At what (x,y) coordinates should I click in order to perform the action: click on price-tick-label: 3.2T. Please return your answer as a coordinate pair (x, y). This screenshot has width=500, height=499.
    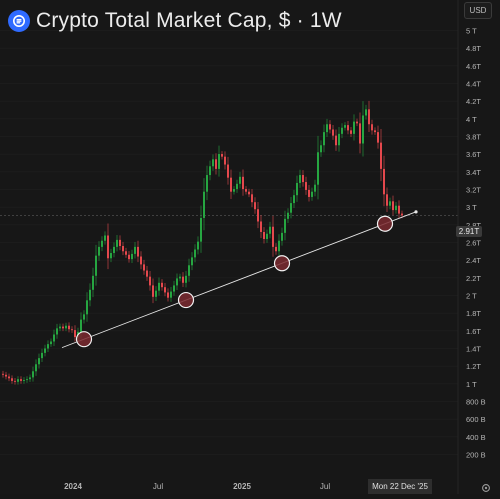
    Looking at the image, I should click on (473, 190).